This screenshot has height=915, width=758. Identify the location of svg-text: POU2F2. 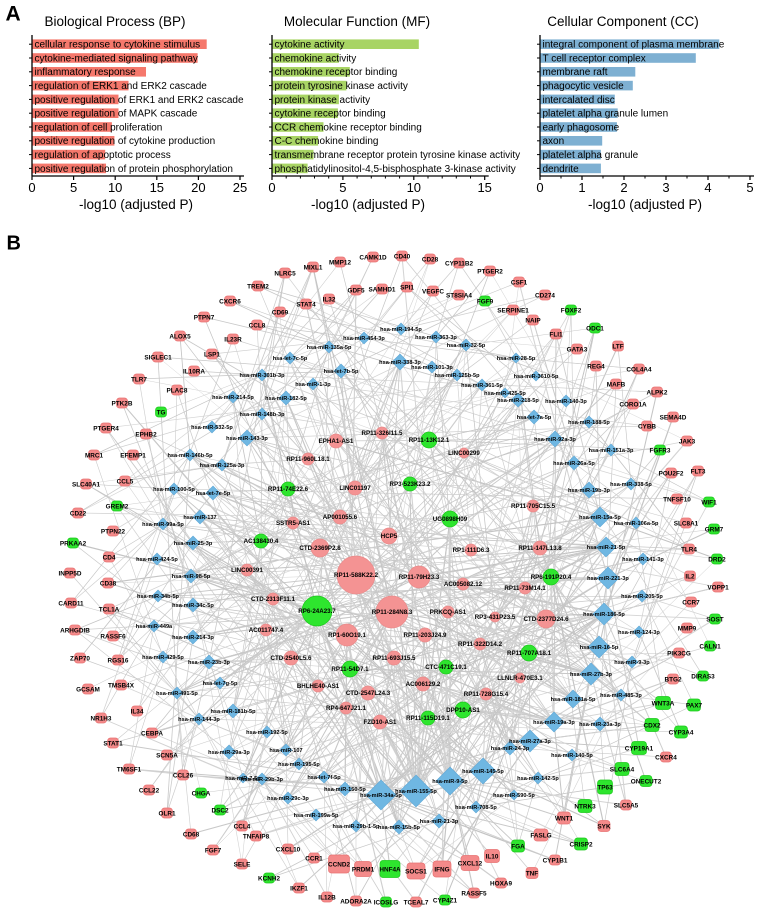
(671, 473).